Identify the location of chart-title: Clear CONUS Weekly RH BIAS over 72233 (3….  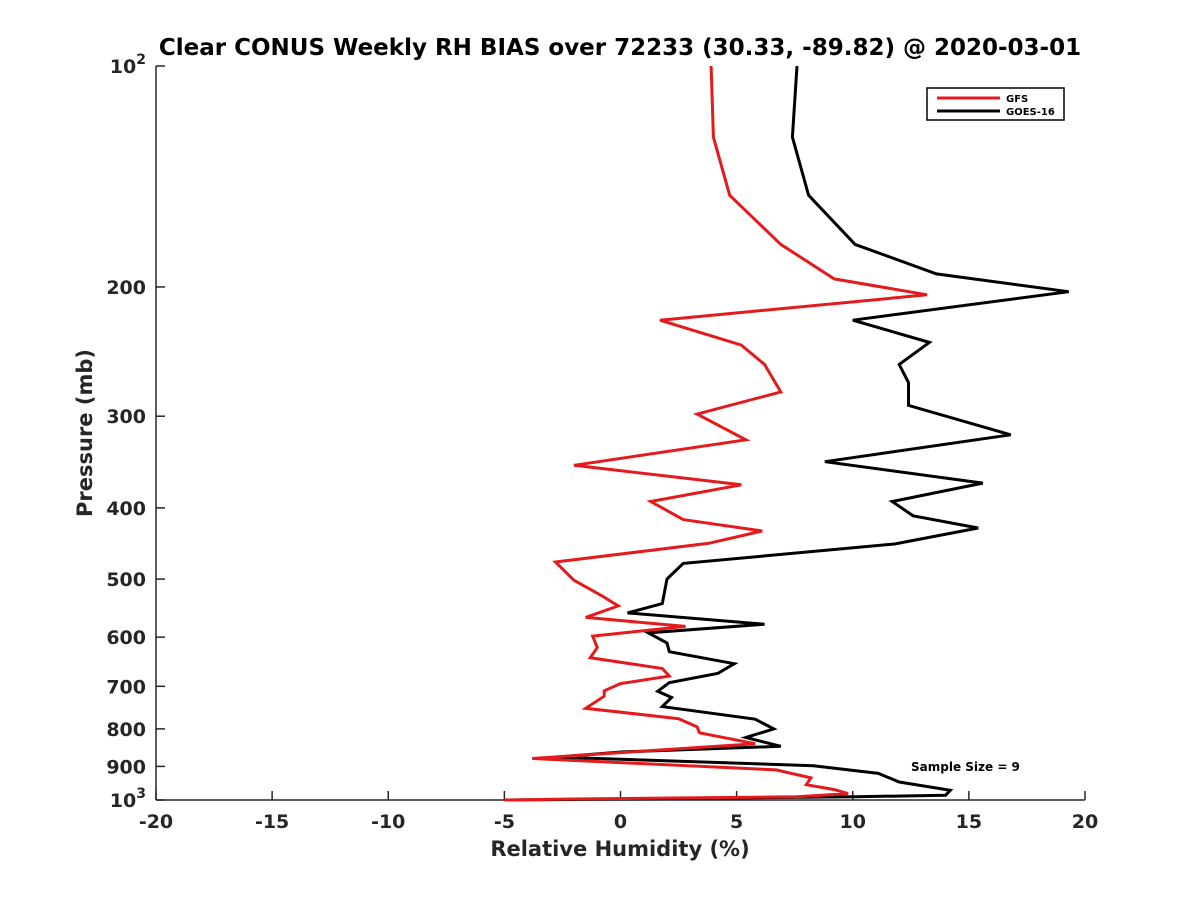
(620, 48).